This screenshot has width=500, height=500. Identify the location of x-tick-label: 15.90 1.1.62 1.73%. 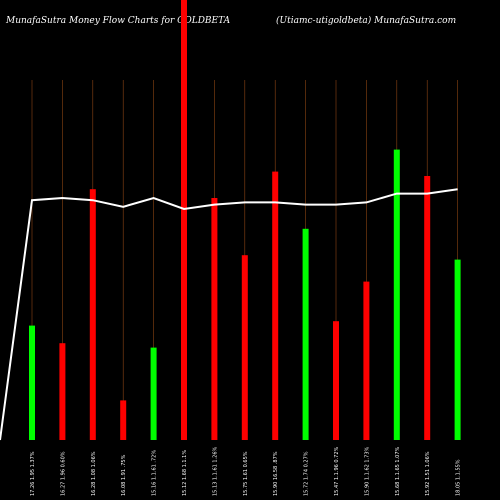
(367, 471).